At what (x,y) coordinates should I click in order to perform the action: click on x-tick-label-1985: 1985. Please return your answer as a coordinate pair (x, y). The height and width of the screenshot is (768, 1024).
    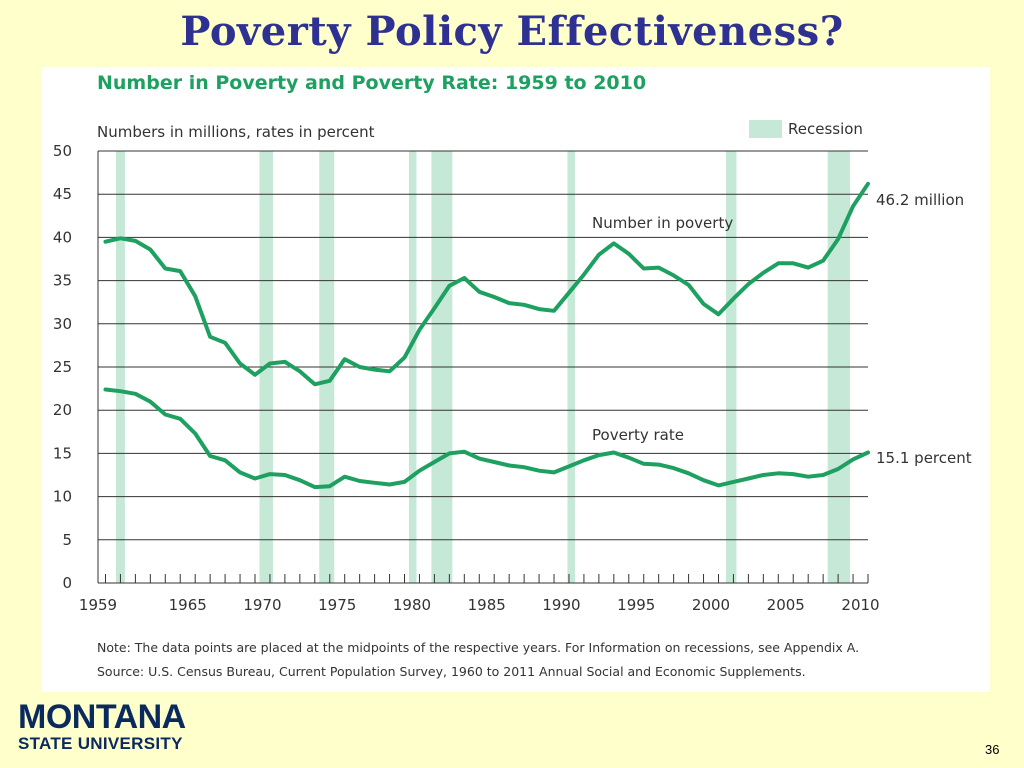
    Looking at the image, I should click on (487, 605).